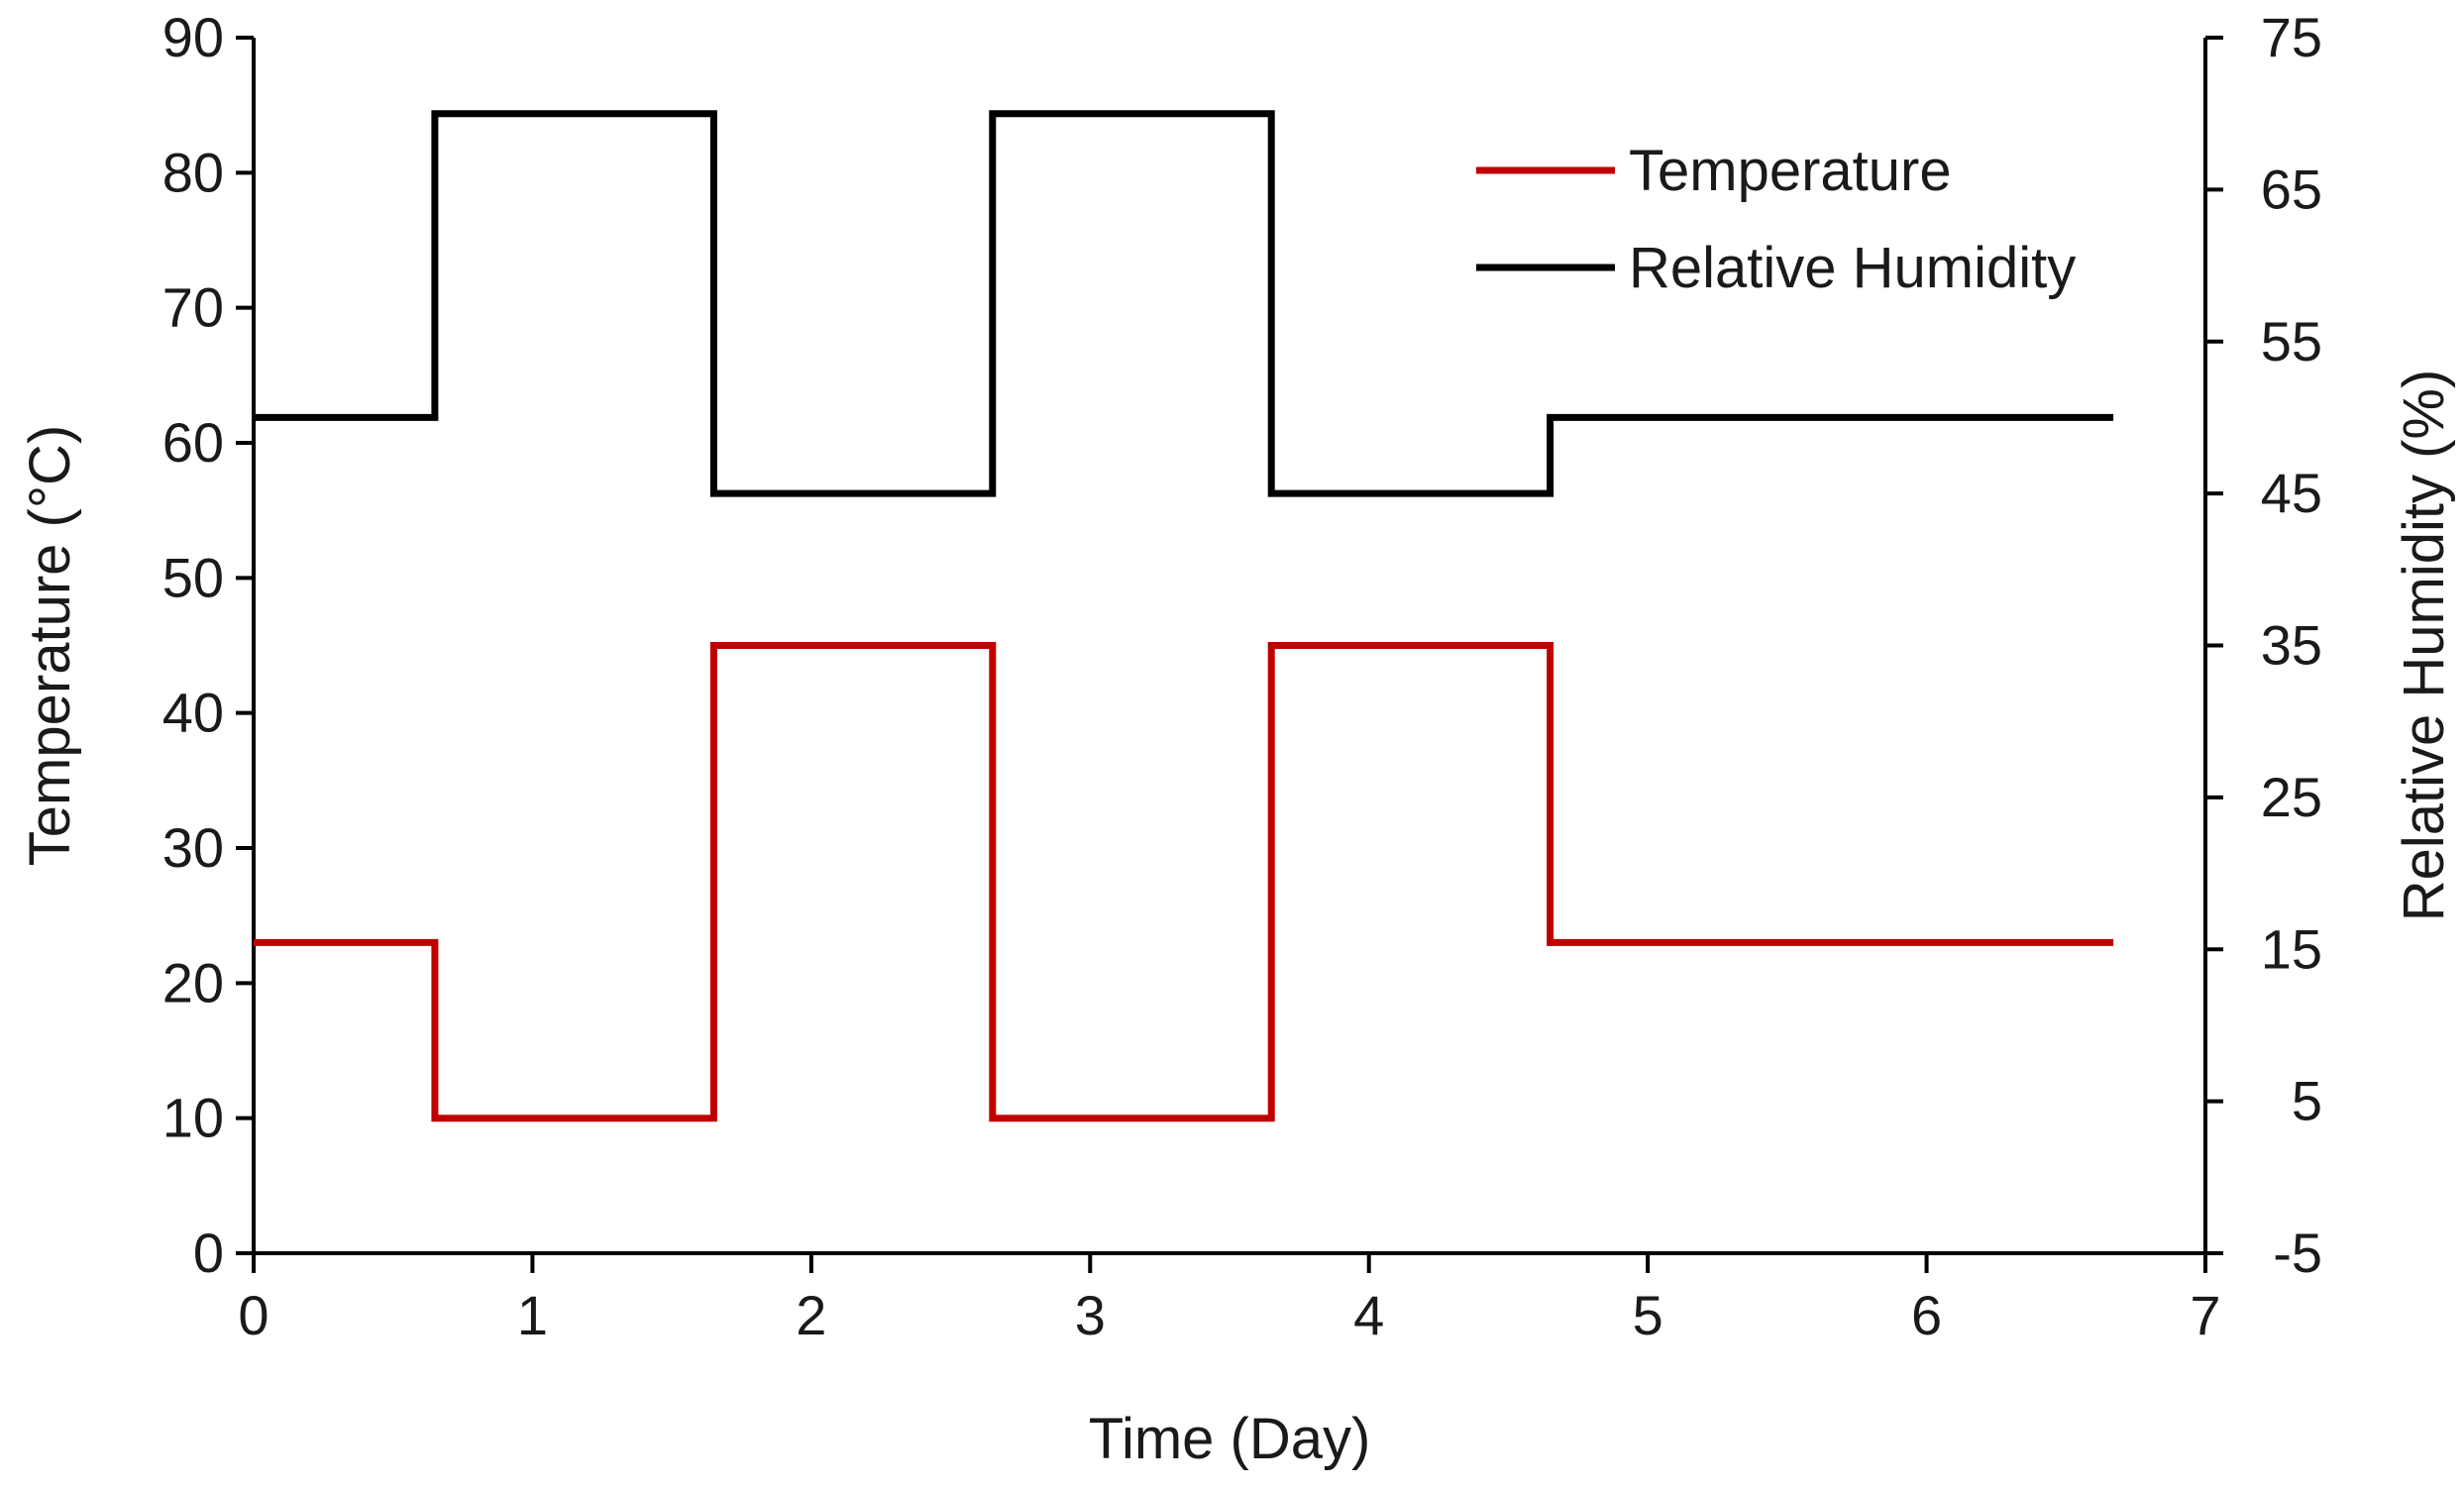 The height and width of the screenshot is (1491, 2464). Describe the element at coordinates (193, 1118) in the screenshot. I see `y-tick-label: 10` at that location.